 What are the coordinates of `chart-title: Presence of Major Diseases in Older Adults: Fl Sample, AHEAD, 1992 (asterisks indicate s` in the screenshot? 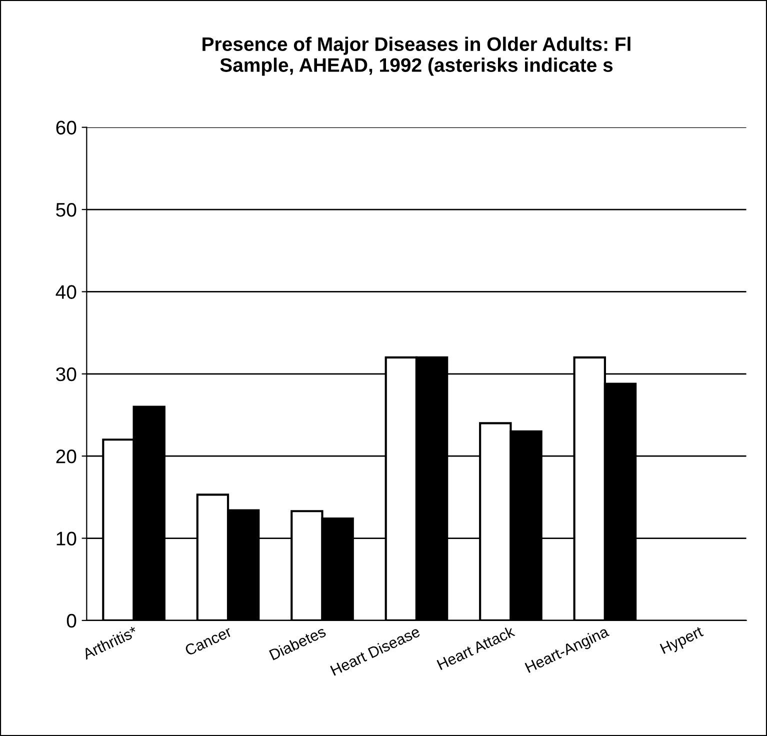 It's located at (416, 56).